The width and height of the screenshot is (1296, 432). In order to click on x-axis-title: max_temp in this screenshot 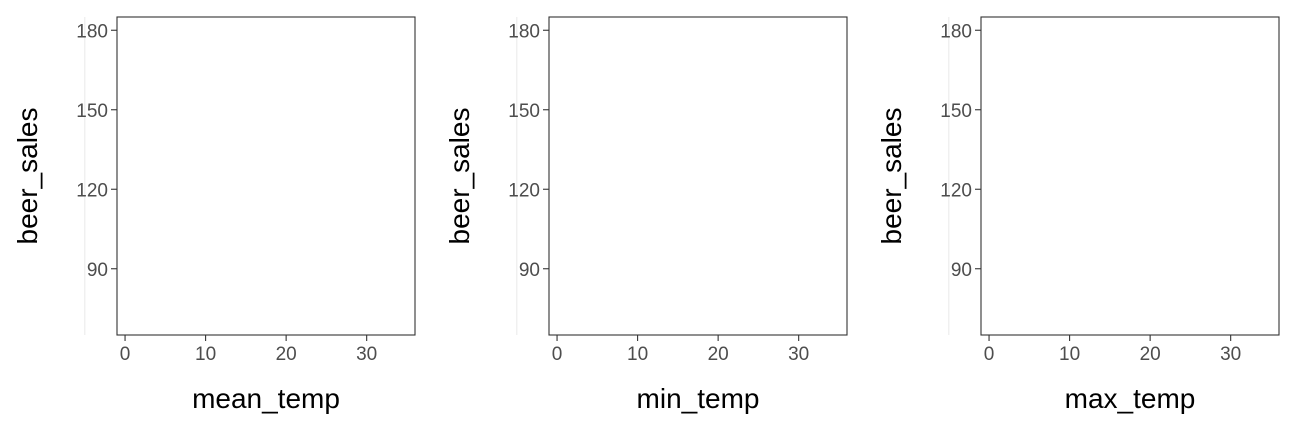, I will do `click(1130, 398)`.